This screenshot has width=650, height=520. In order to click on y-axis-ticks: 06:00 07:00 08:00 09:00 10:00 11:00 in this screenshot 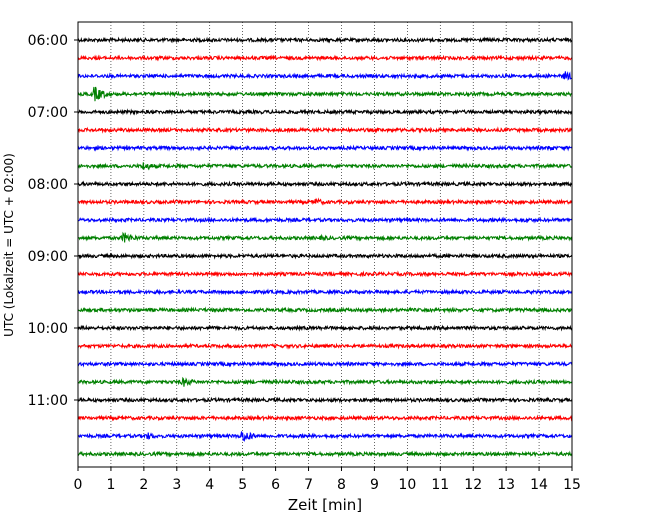, I will do `click(53, 221)`.